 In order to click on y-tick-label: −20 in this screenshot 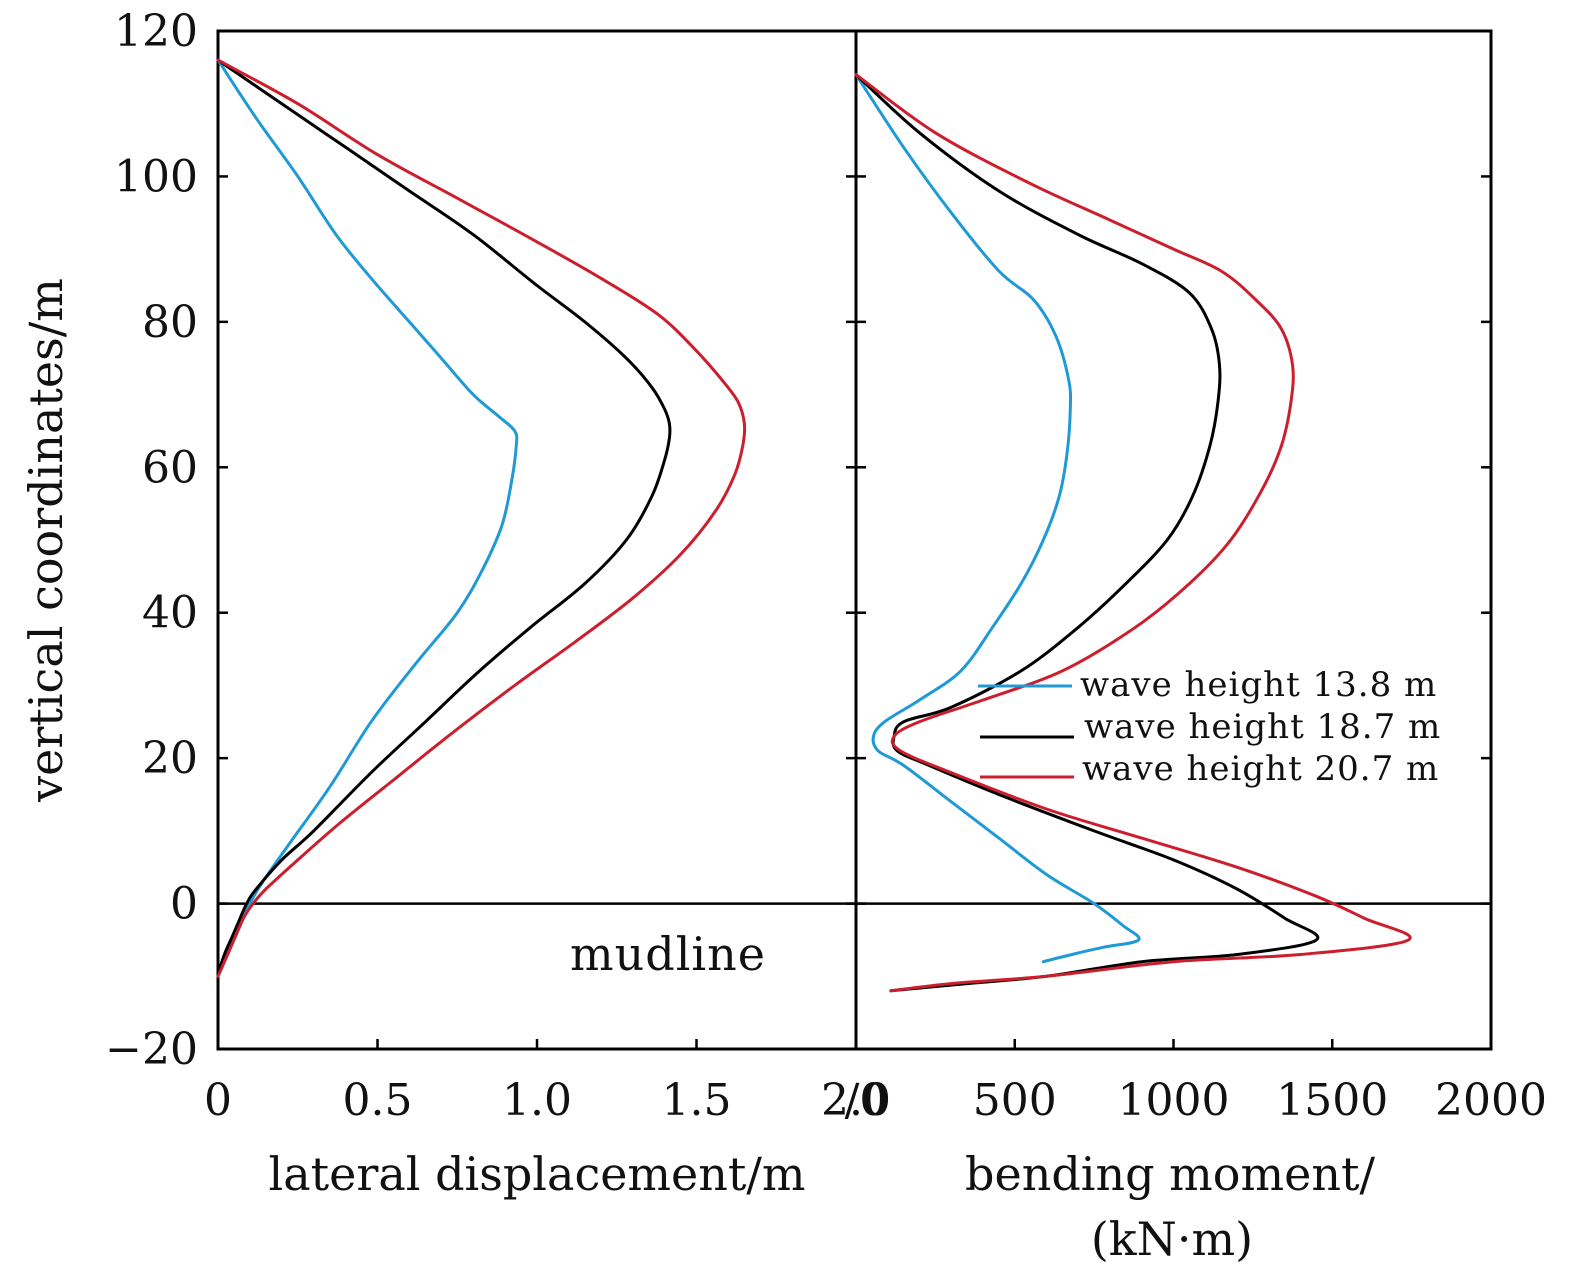, I will do `click(151, 1049)`.